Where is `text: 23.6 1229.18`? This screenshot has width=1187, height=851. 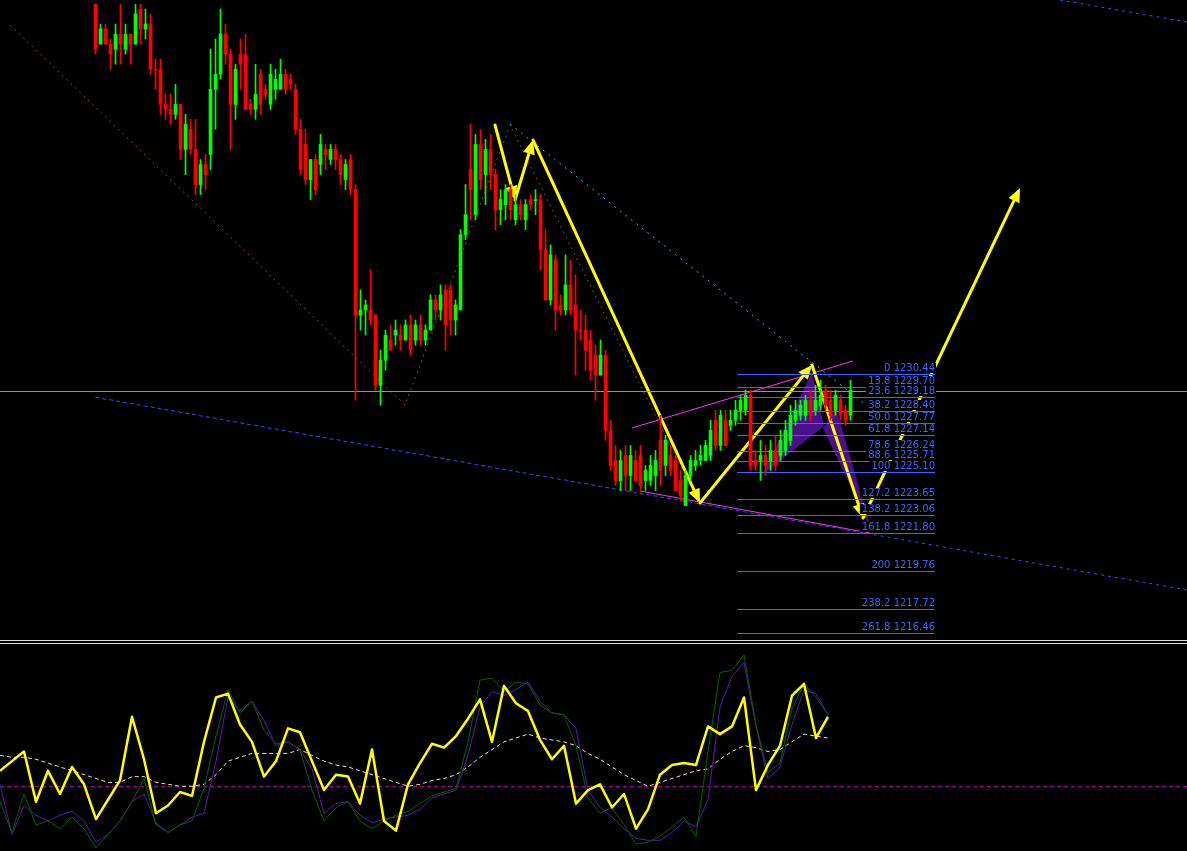
text: 23.6 1229.18 is located at coordinates (901, 390).